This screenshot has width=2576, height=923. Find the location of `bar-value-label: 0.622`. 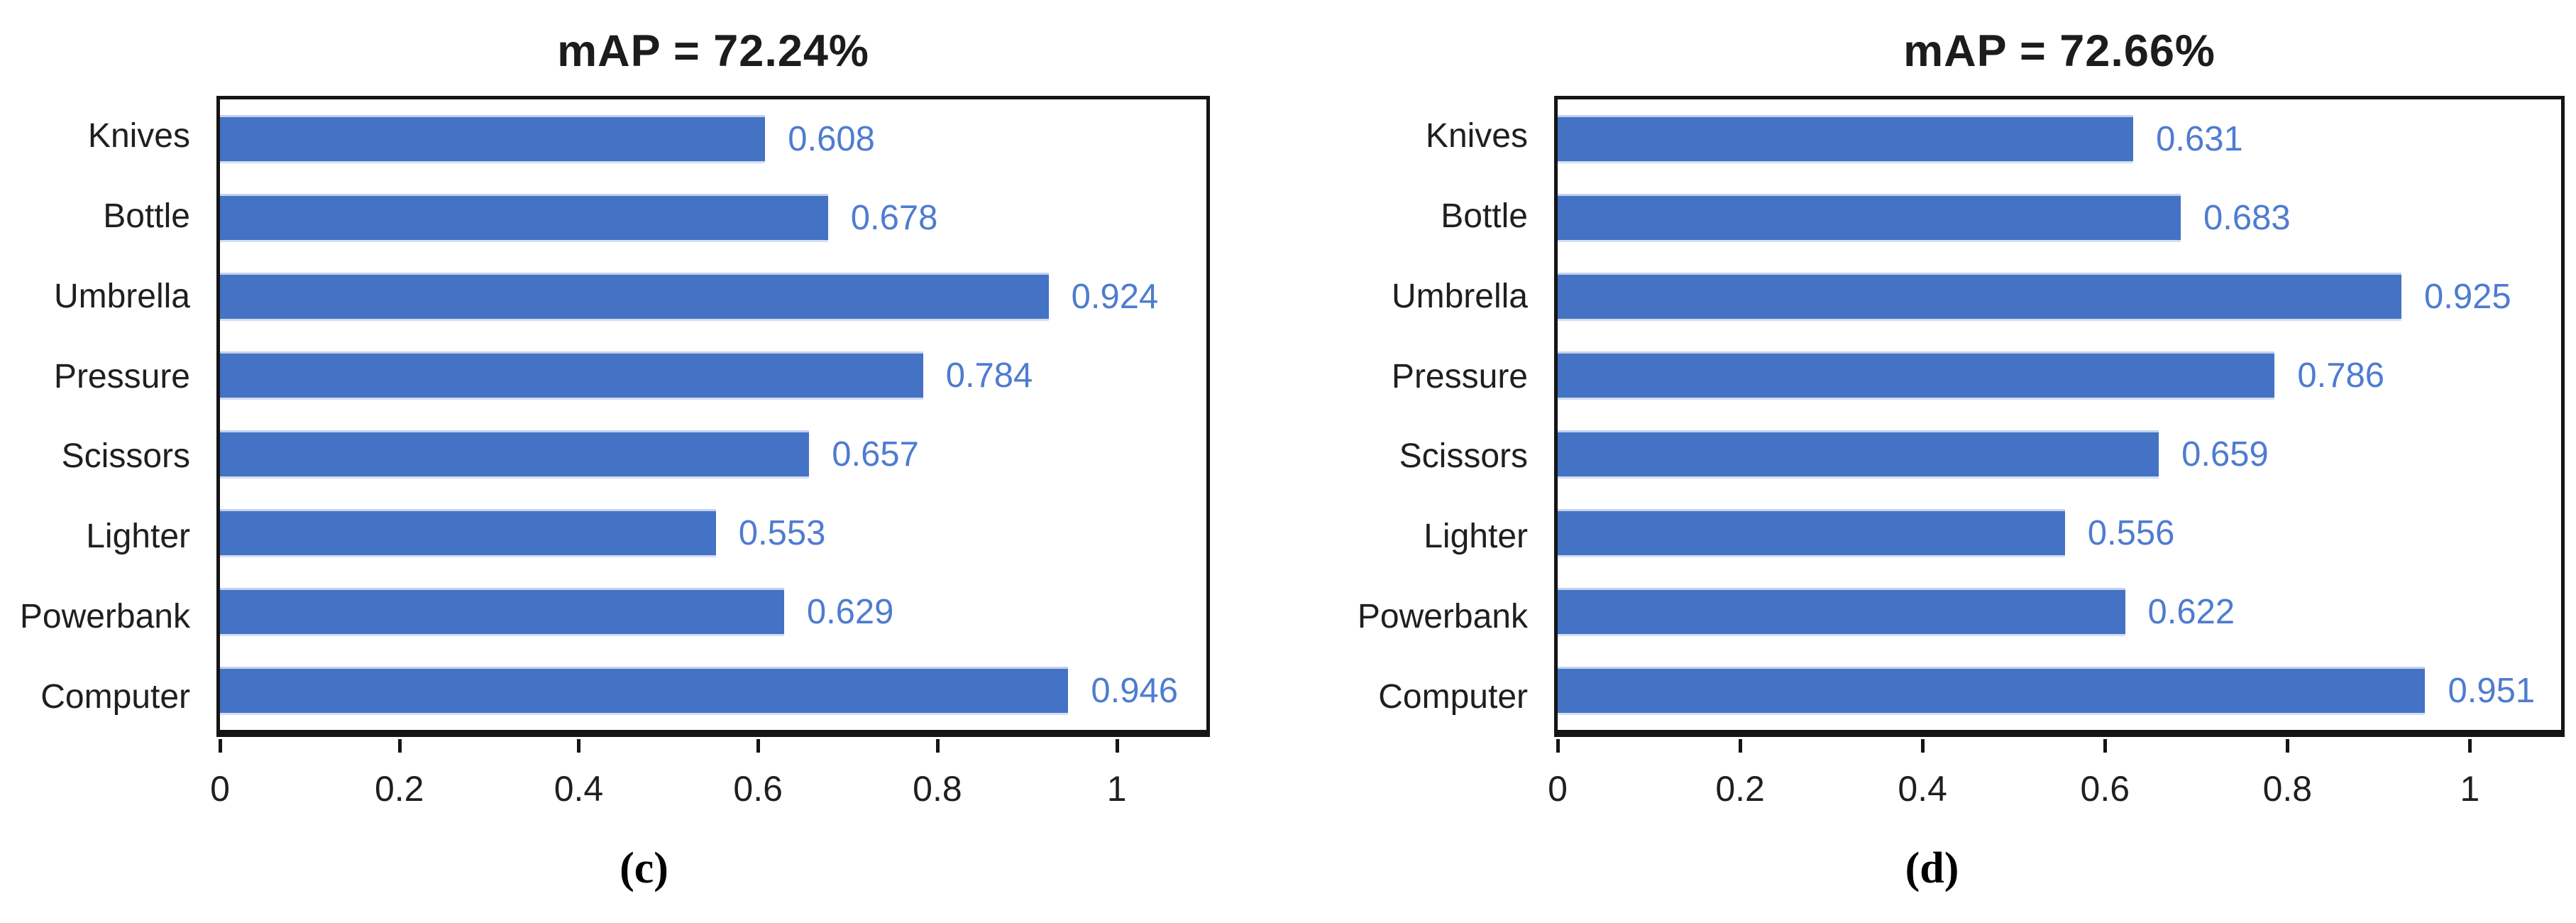

bar-value-label: 0.622 is located at coordinates (2191, 611).